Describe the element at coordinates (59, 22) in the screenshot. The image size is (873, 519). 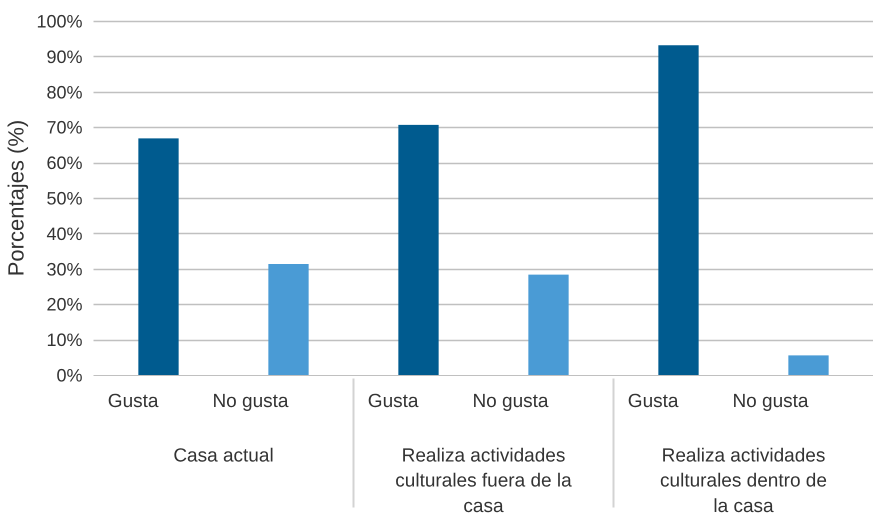
I see `y-tick-label: 100%` at that location.